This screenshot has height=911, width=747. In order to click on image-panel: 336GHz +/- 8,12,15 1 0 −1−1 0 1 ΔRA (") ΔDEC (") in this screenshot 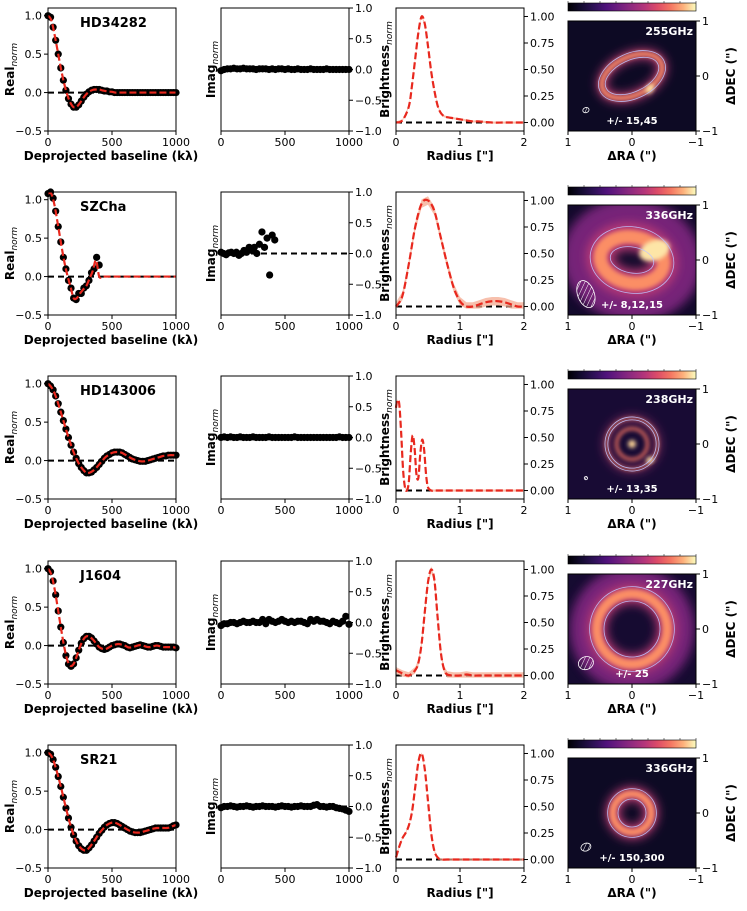, I will do `click(651, 266)`.